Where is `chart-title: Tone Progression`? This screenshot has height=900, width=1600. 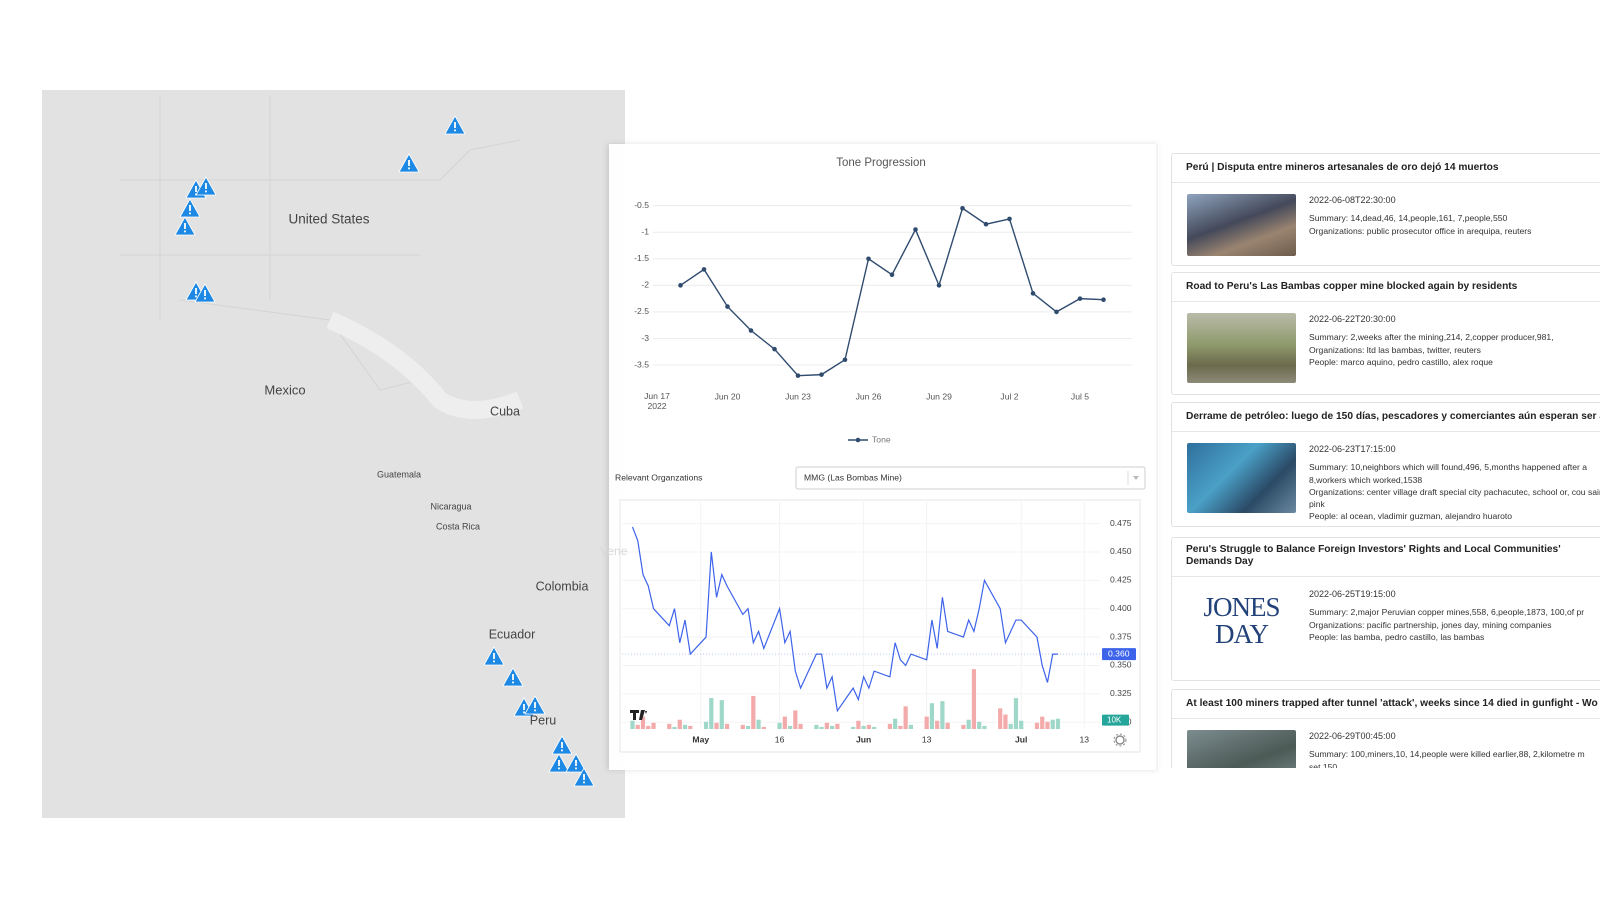
chart-title: Tone Progression is located at coordinates (881, 163).